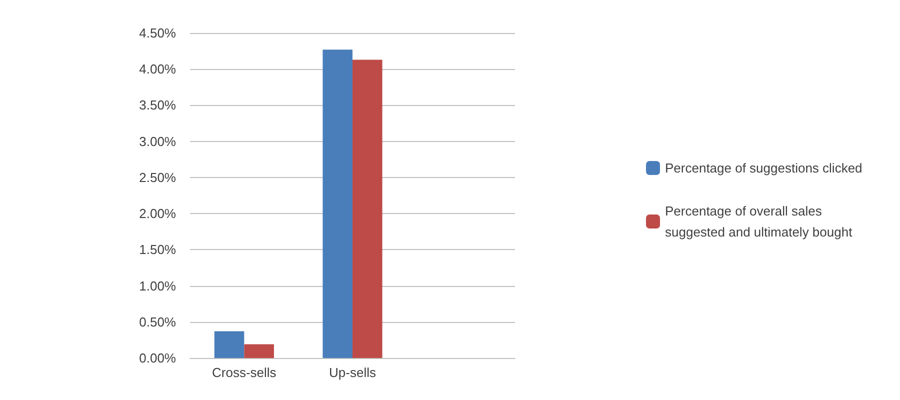  What do you see at coordinates (763, 168) in the screenshot?
I see `legend-label: Percentage of suggestions clicked` at bounding box center [763, 168].